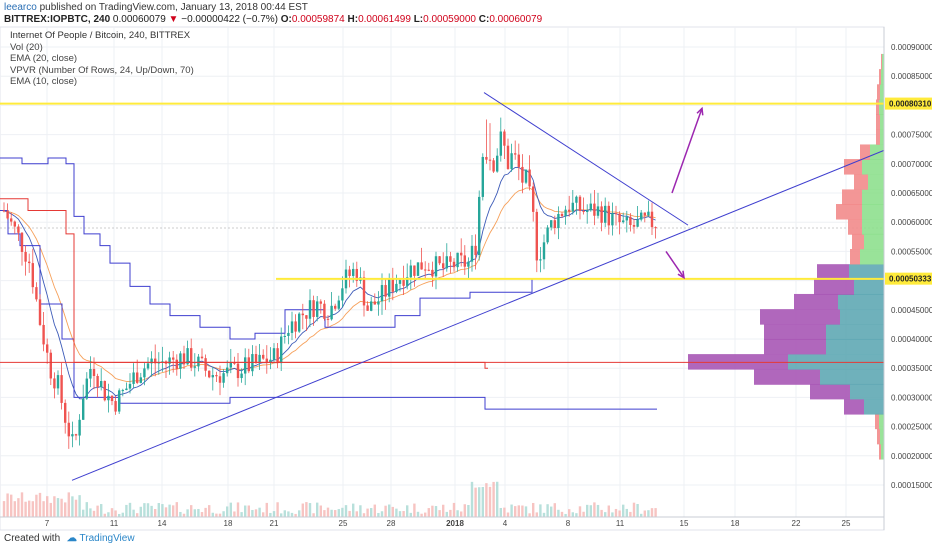 This screenshot has width=932, height=550. I want to click on legend-item-vol: Vol (20), so click(26, 47).